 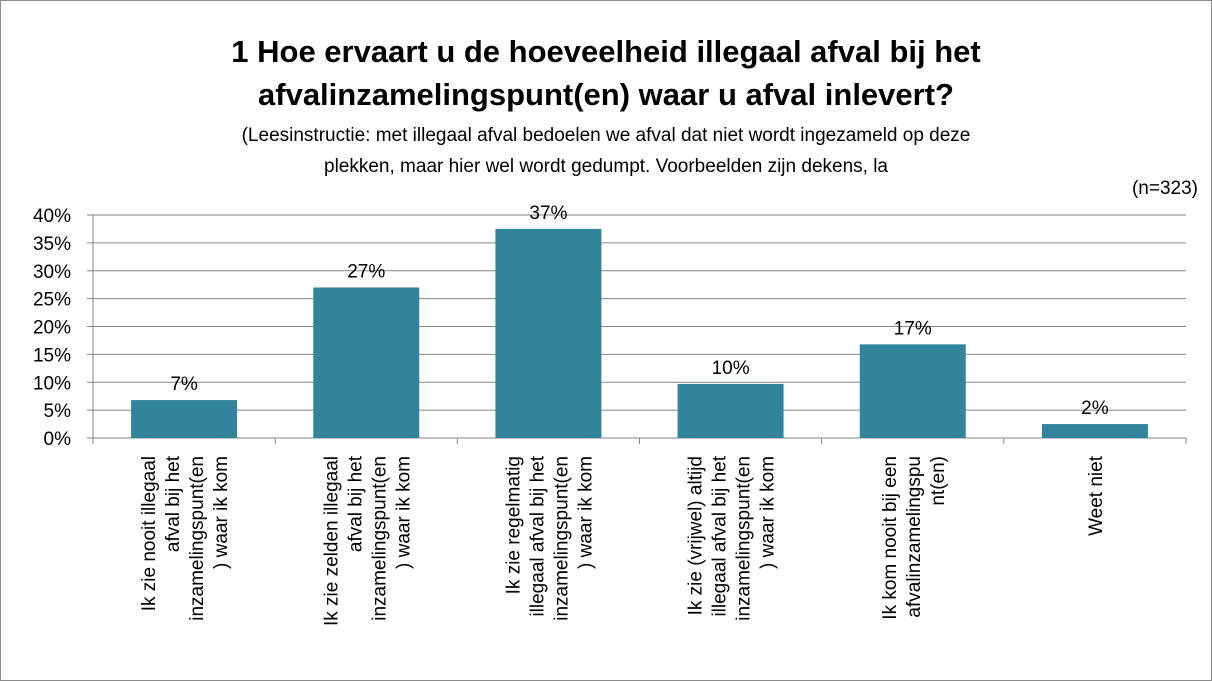 I want to click on y-tick-label: 15%, so click(x=52, y=355).